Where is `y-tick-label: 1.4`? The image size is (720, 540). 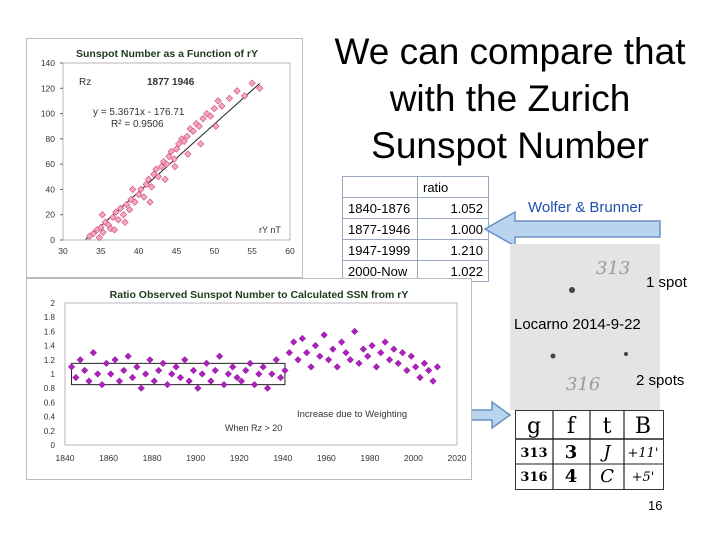
y-tick-label: 1.4 is located at coordinates (50, 346).